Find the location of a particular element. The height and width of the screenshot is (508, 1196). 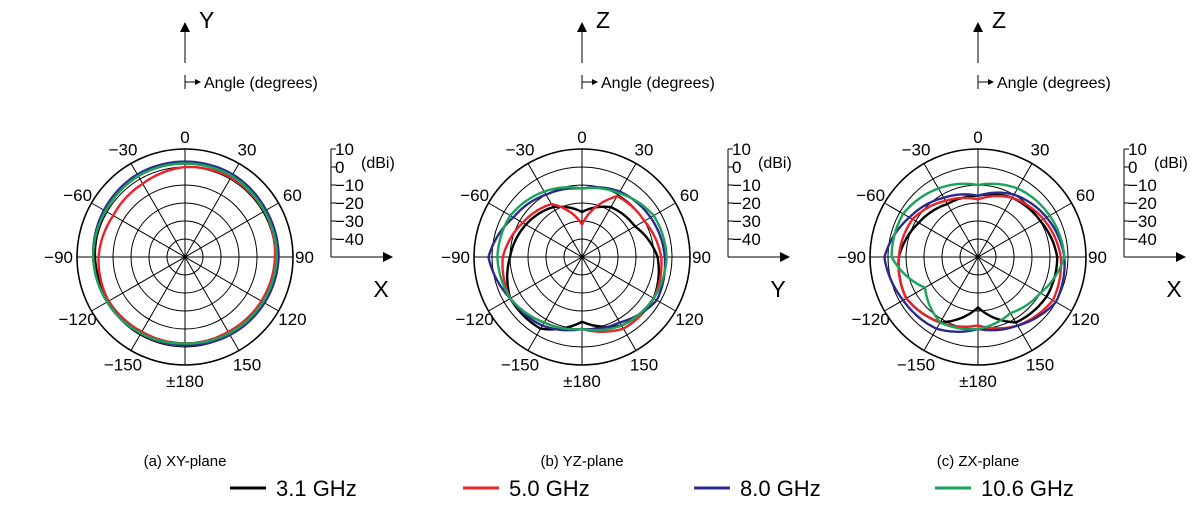

legend: 3.1 GHz 5.0 GHz 8.0 GHz 10.6 GHz is located at coordinates (652, 488).